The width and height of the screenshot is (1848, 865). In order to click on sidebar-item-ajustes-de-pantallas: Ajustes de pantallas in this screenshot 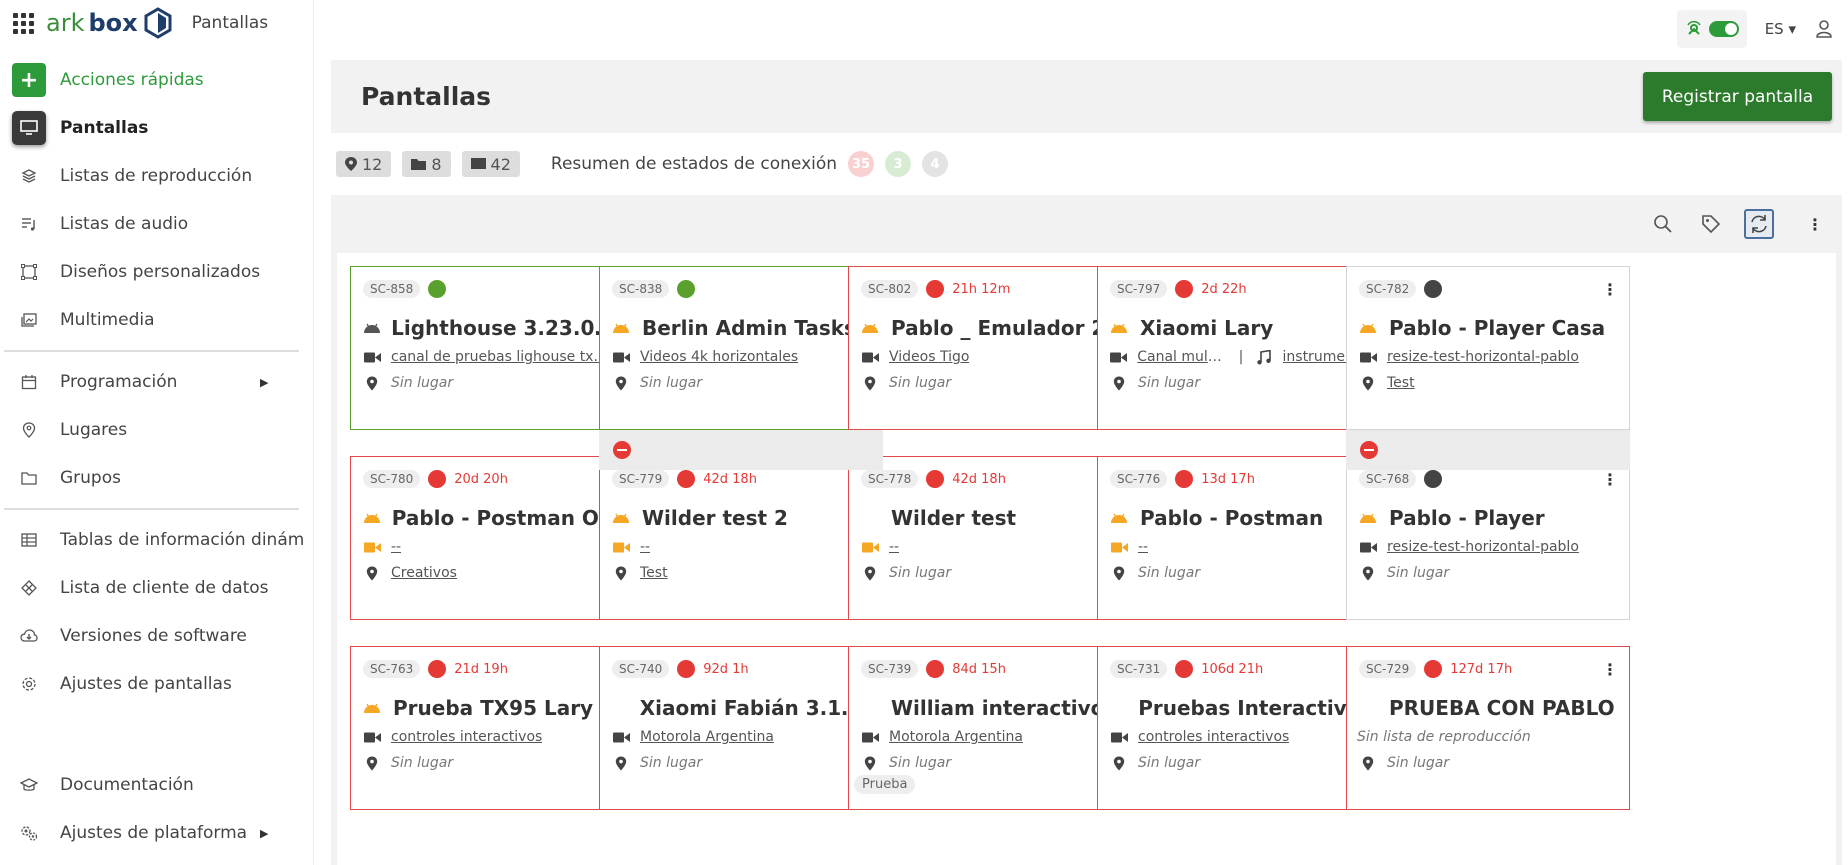, I will do `click(156, 684)`.